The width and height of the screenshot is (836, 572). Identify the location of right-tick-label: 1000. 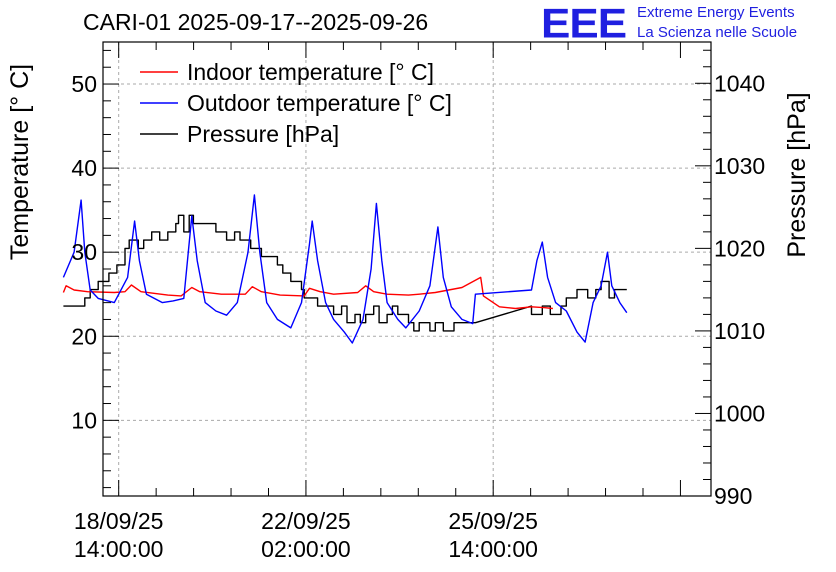
(739, 413).